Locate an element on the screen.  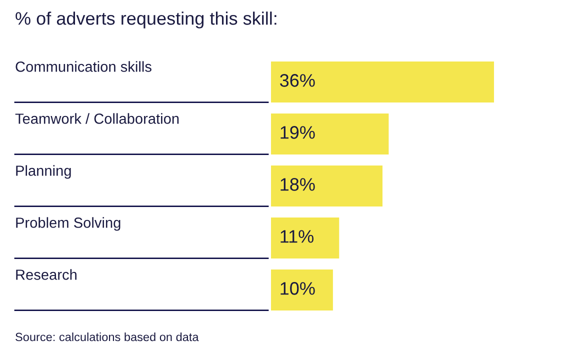
y-tick-label: Communication skills is located at coordinates (84, 66).